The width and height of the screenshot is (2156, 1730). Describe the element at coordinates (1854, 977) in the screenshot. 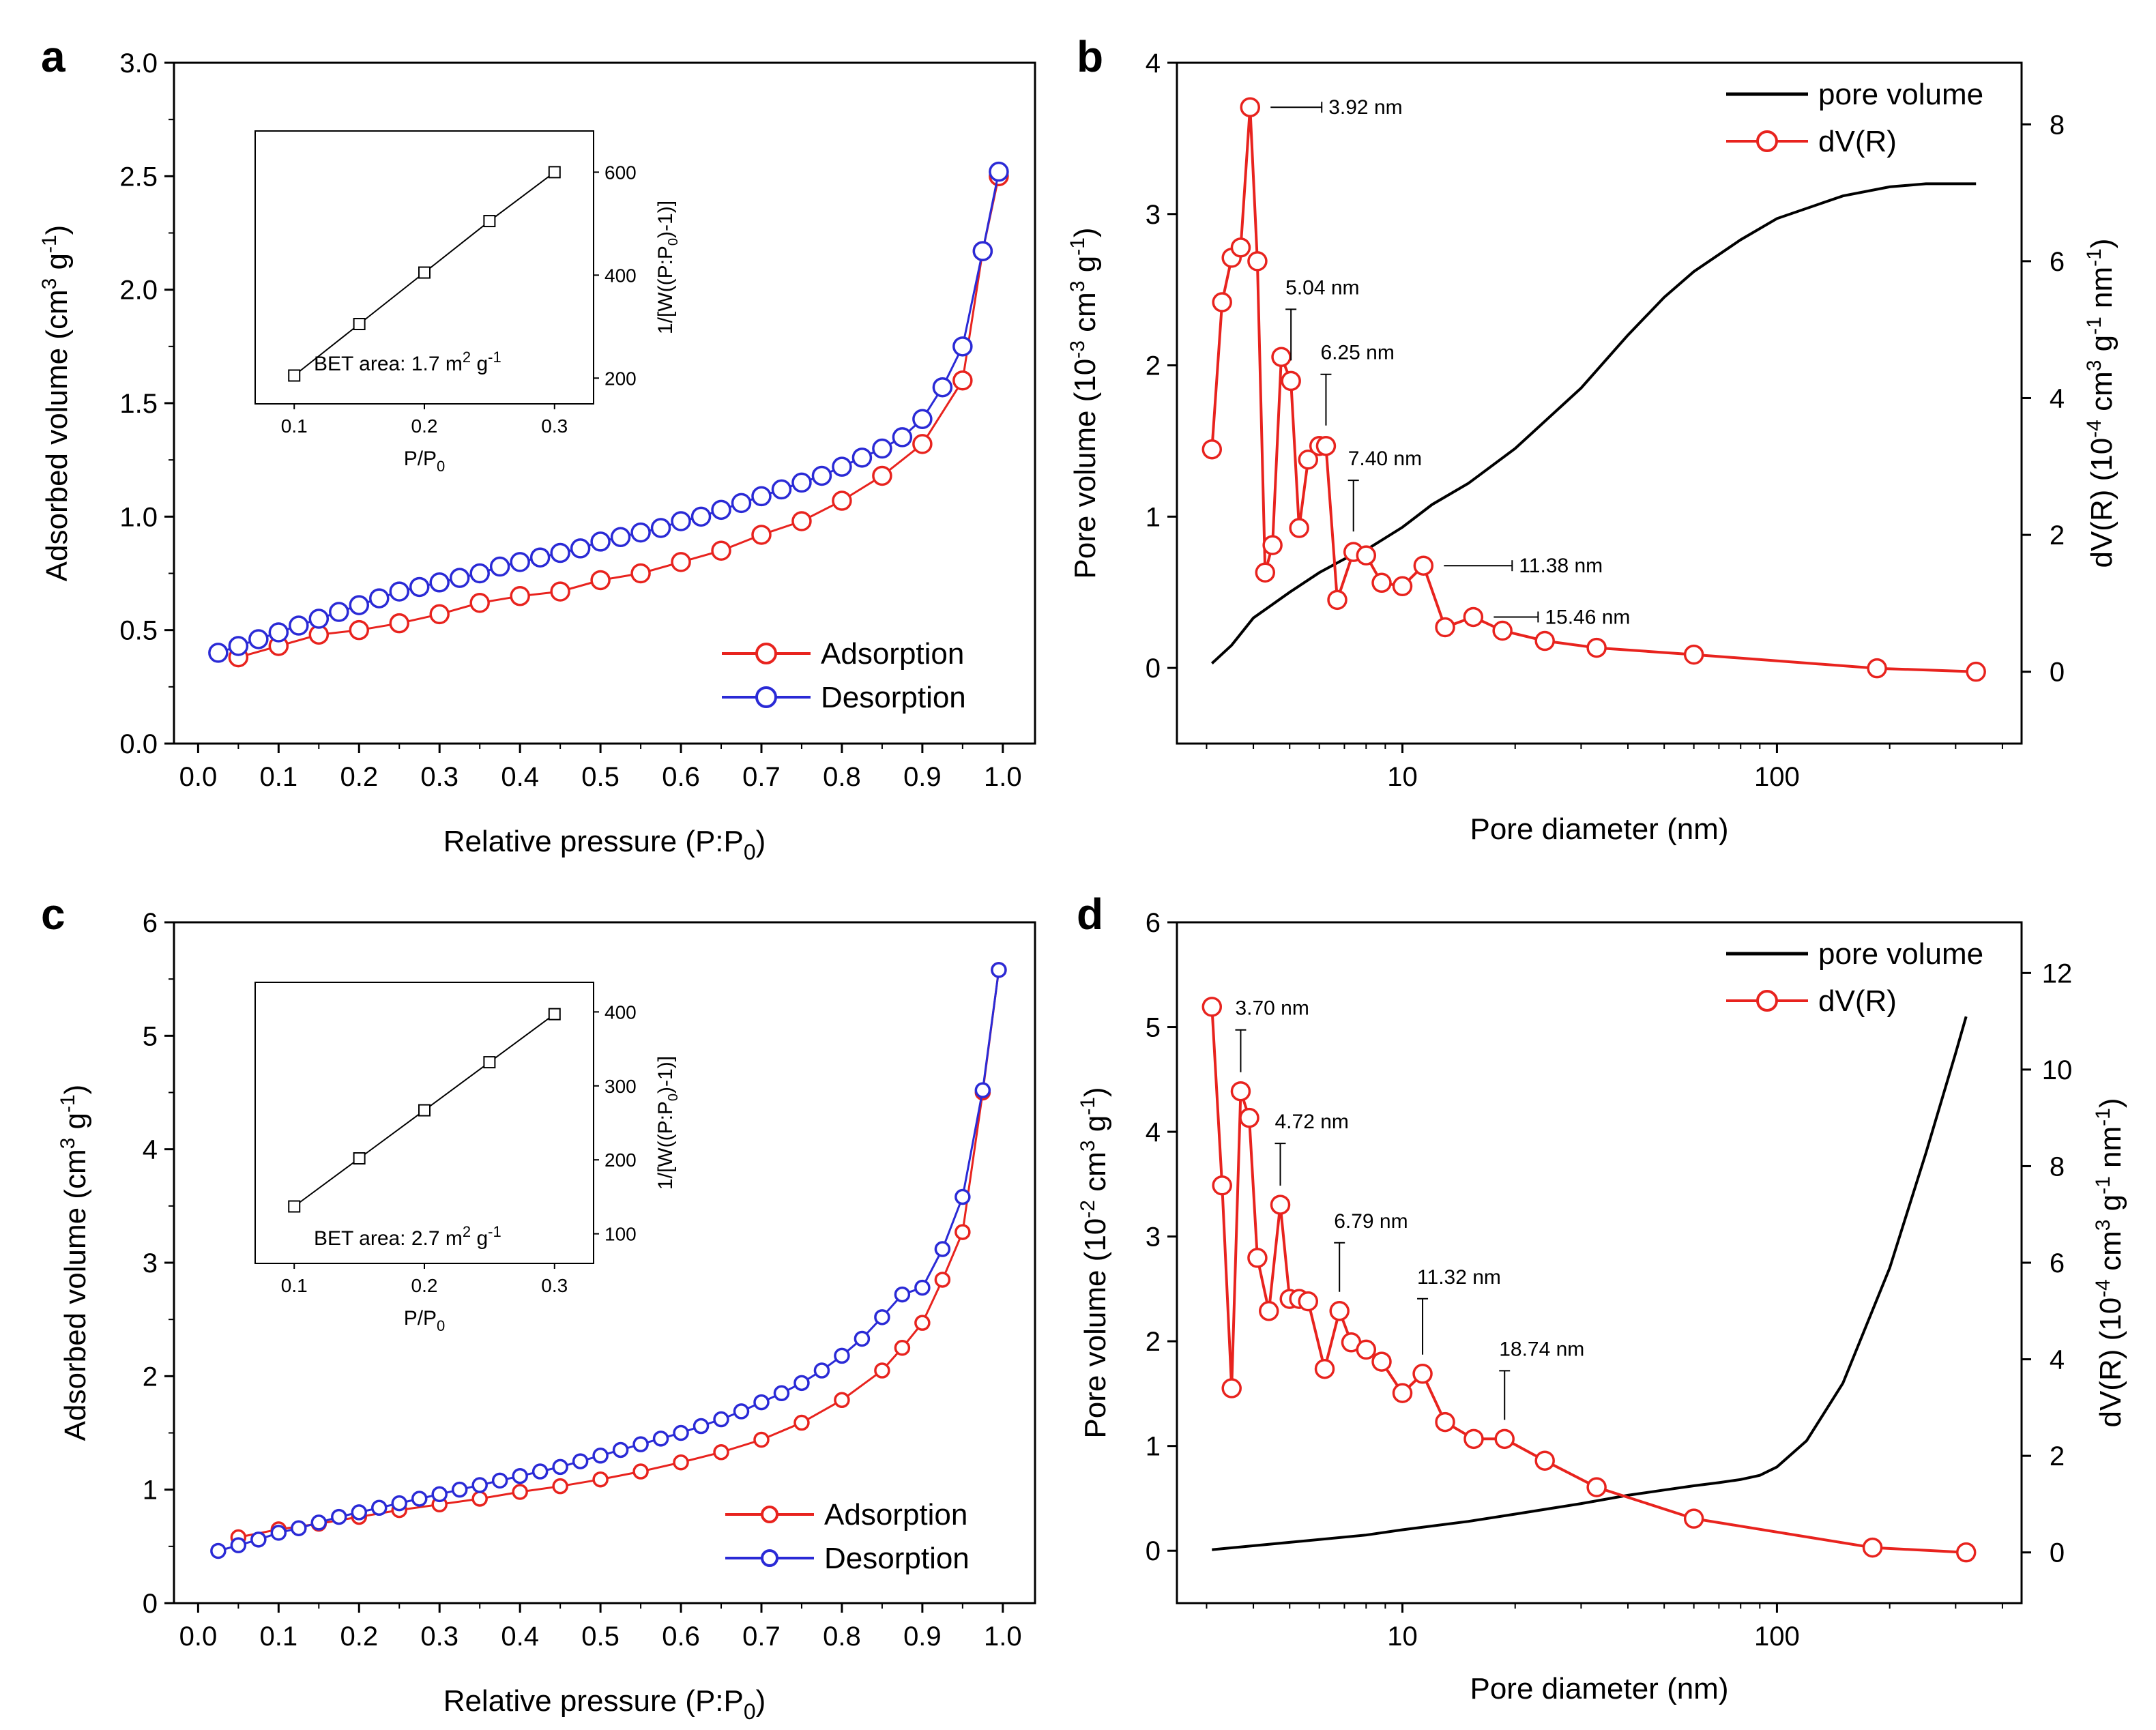

I see `panel-d-legend: pore volume dV(R)` at that location.